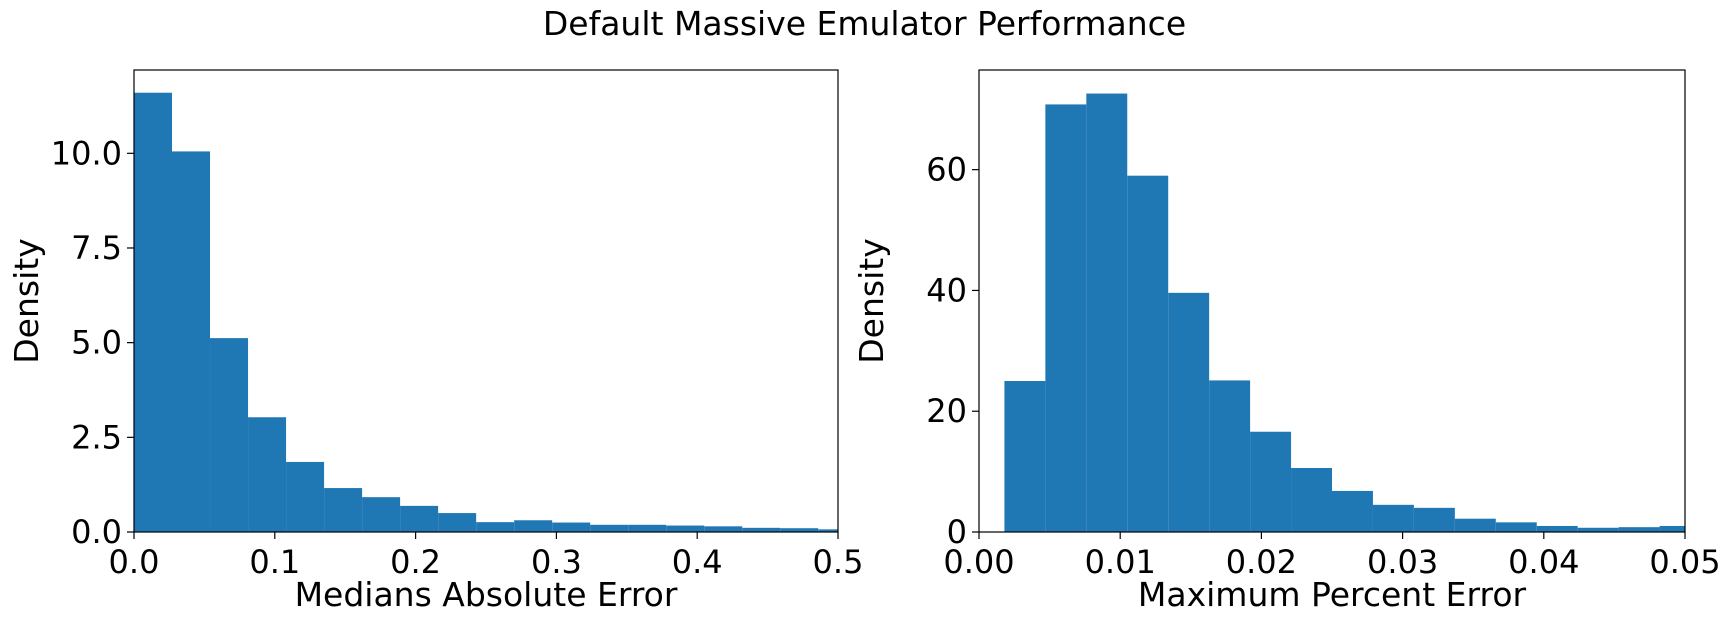 Image resolution: width=1729 pixels, height=623 pixels. I want to click on left-x-tick-label-2: 0.2, so click(415, 562).